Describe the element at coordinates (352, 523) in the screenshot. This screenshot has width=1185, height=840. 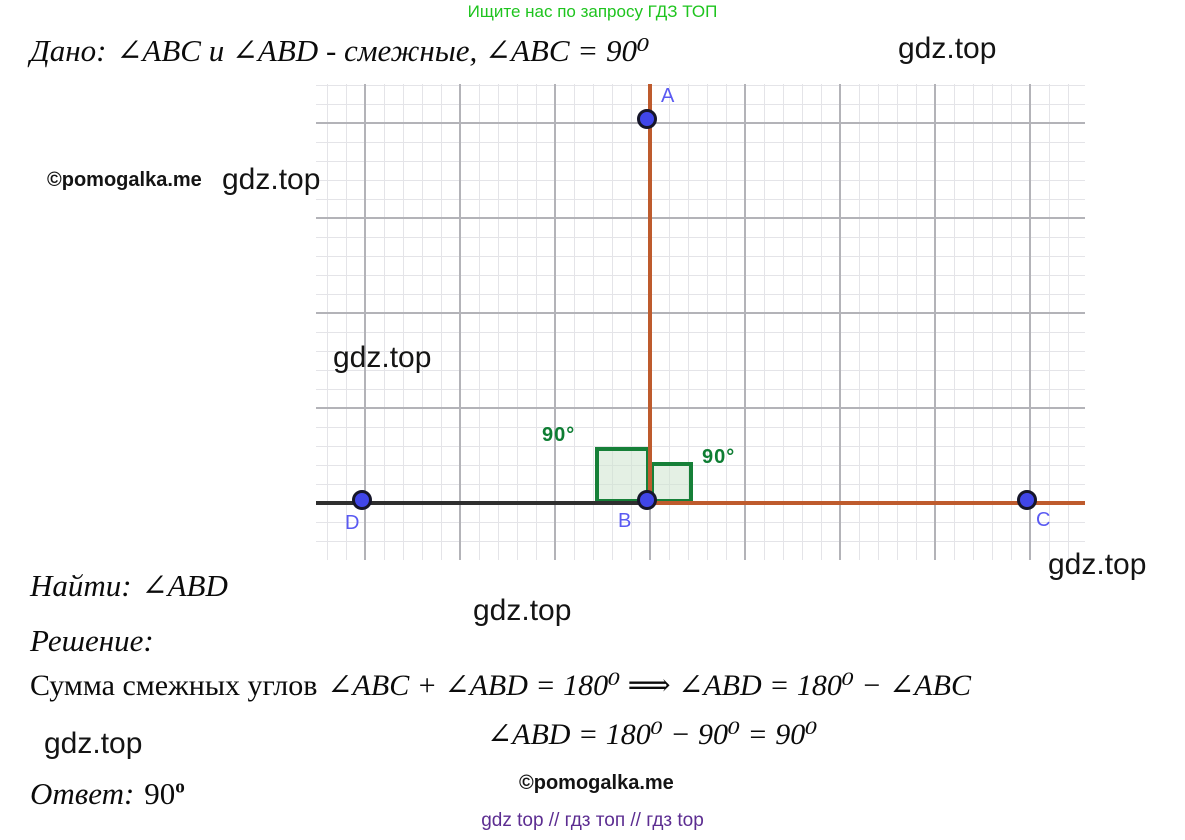
I see `point-label-d: D` at that location.